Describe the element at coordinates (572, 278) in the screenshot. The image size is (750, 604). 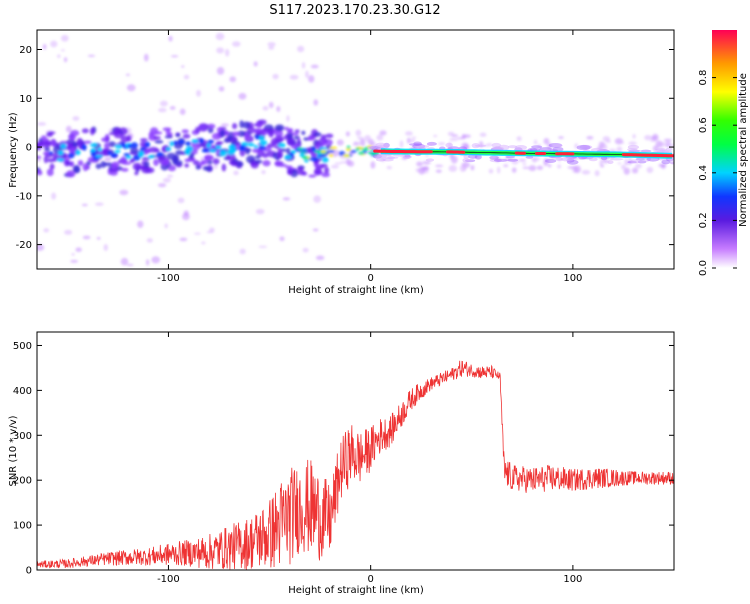
I see `spectrogram-xtick-label: 100` at that location.